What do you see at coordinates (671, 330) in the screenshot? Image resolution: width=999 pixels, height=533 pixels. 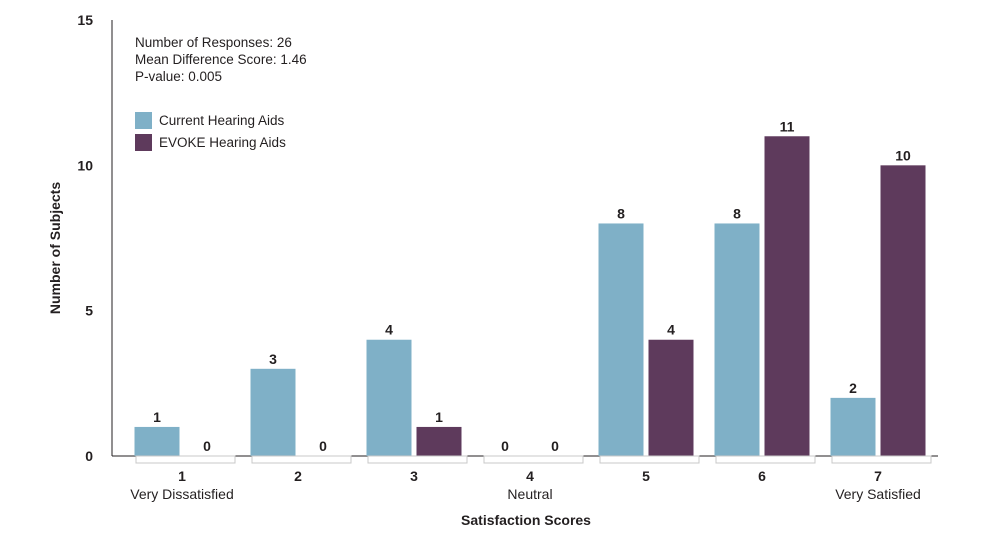 I see `value-label-evoke-5: 4` at bounding box center [671, 330].